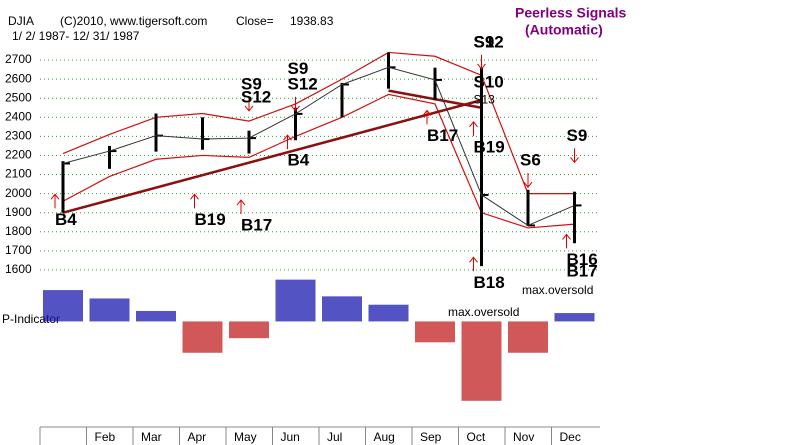 The image size is (800, 445). I want to click on signal-label: S13, so click(485, 99).